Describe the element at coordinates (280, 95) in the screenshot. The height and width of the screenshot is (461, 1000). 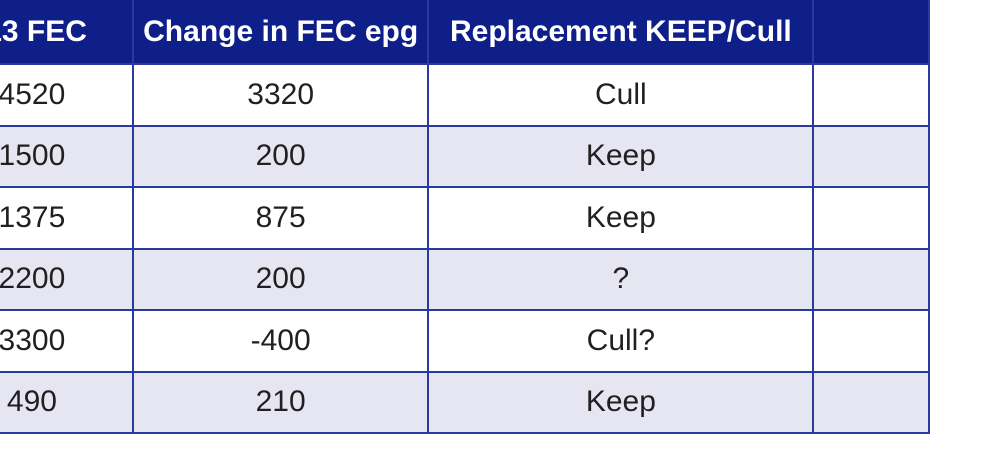
I see `table-cell: 3320` at that location.